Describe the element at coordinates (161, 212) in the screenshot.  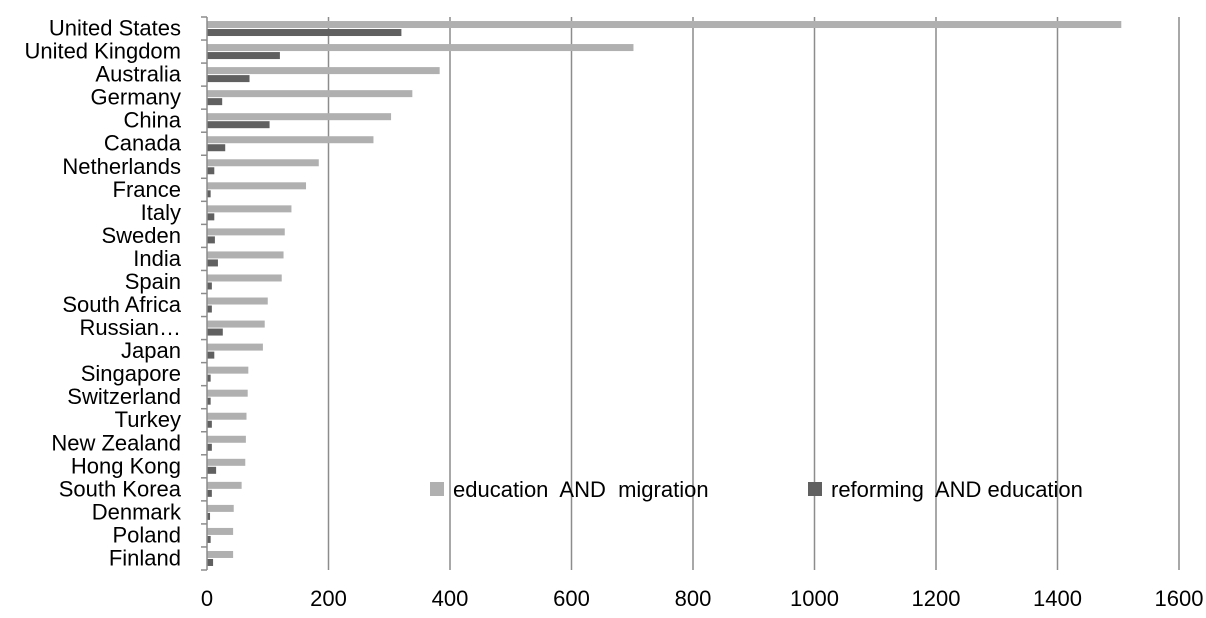
I see `category-label: Italy` at that location.